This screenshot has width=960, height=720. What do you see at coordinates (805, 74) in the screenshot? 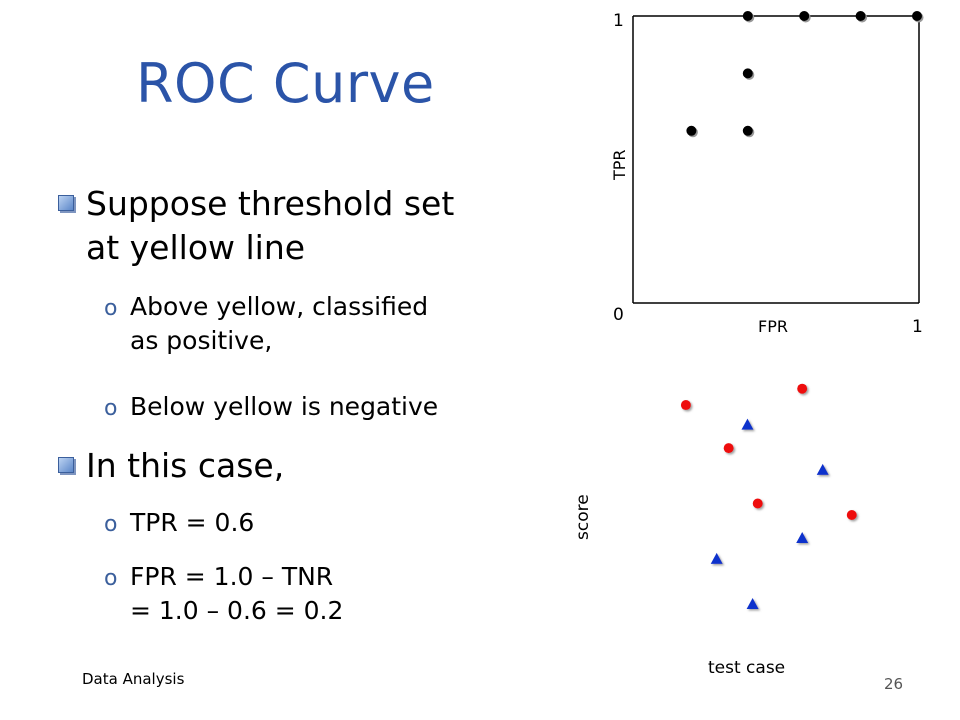
I see `roc-points` at bounding box center [805, 74].